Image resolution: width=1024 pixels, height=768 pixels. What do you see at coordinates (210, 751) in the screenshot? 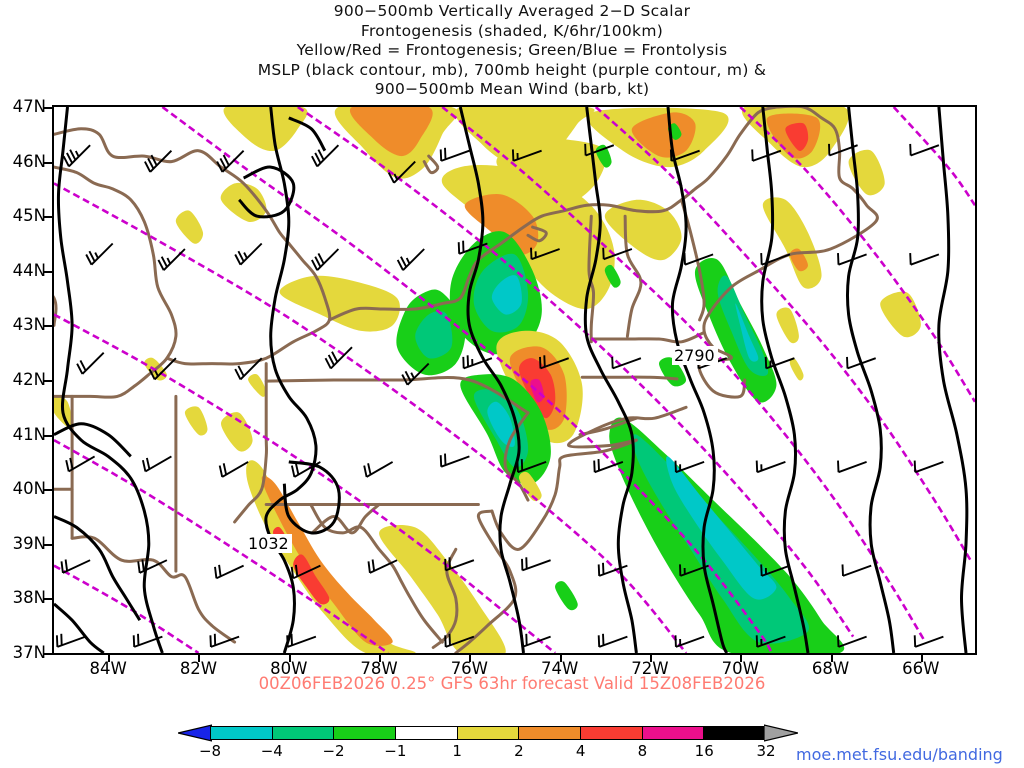
I see `colorbar-tick-label: −8` at bounding box center [210, 751].